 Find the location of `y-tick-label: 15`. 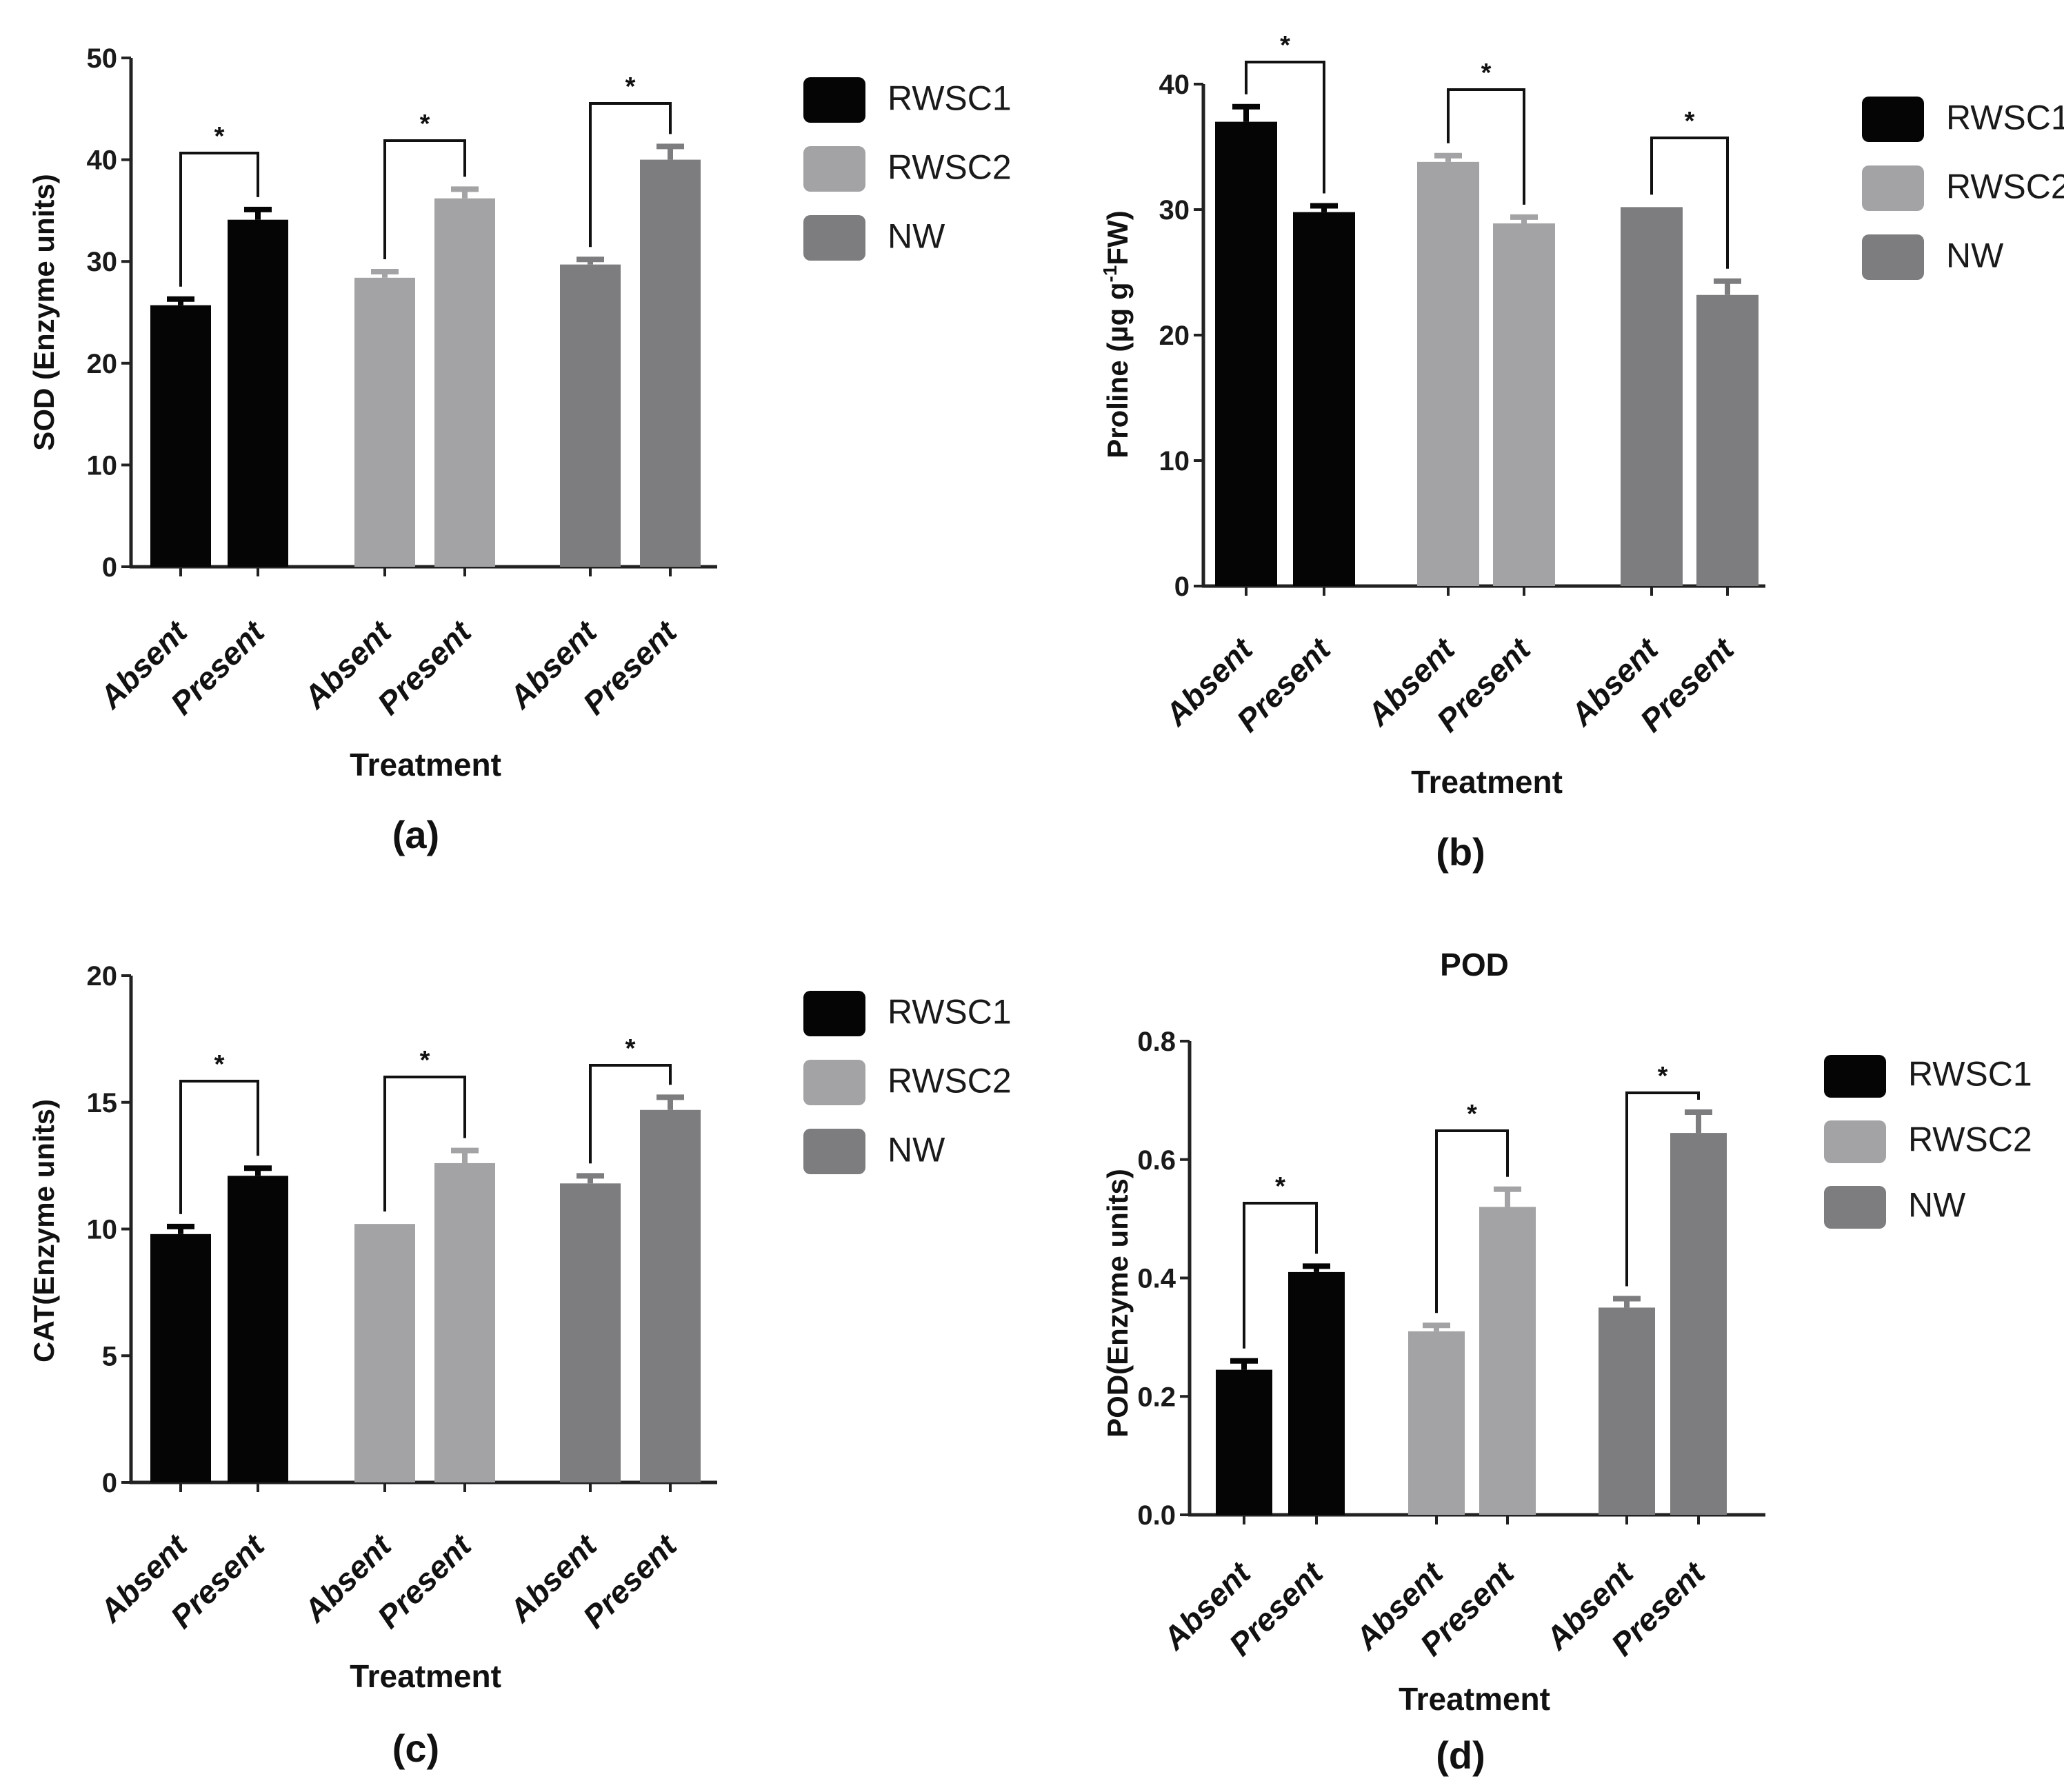

y-tick-label: 15 is located at coordinates (102, 1103).